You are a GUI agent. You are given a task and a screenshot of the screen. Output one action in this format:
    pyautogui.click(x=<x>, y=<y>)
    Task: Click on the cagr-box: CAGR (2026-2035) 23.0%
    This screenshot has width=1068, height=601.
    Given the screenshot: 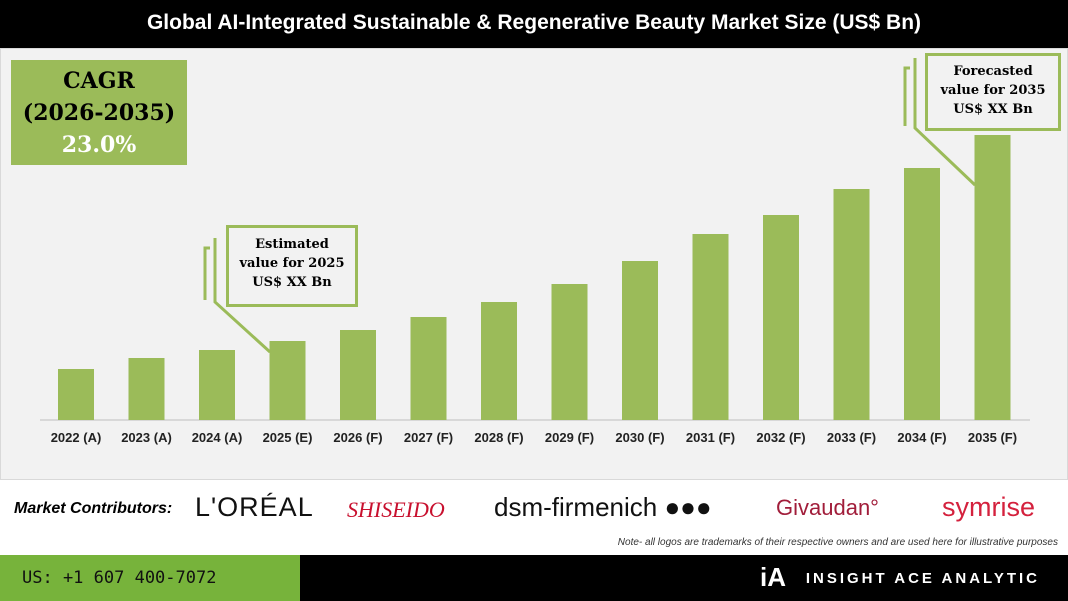 What is the action you would take?
    pyautogui.click(x=99, y=112)
    